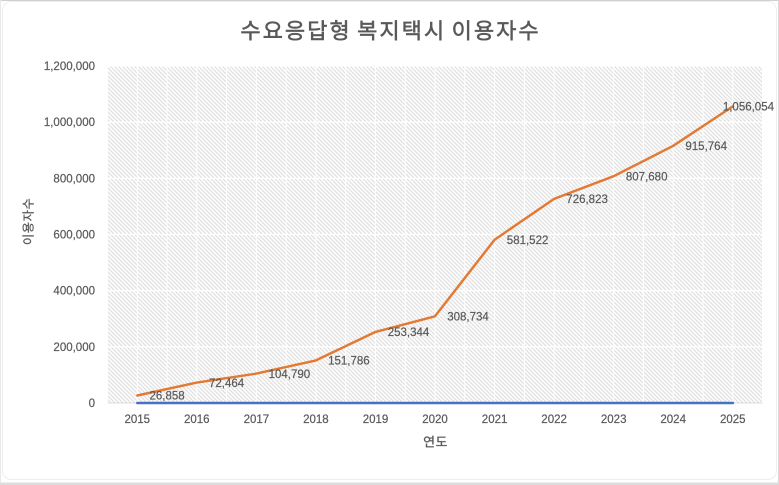 The width and height of the screenshot is (779, 485). I want to click on svg-text: 0, so click(92, 404).